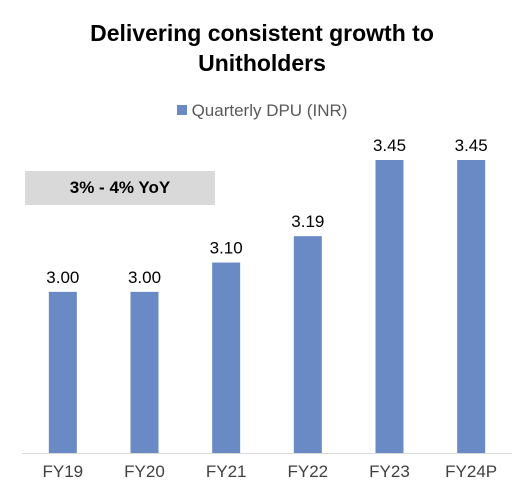  What do you see at coordinates (63, 471) in the screenshot?
I see `x-tick-label-fy19: FY19` at bounding box center [63, 471].